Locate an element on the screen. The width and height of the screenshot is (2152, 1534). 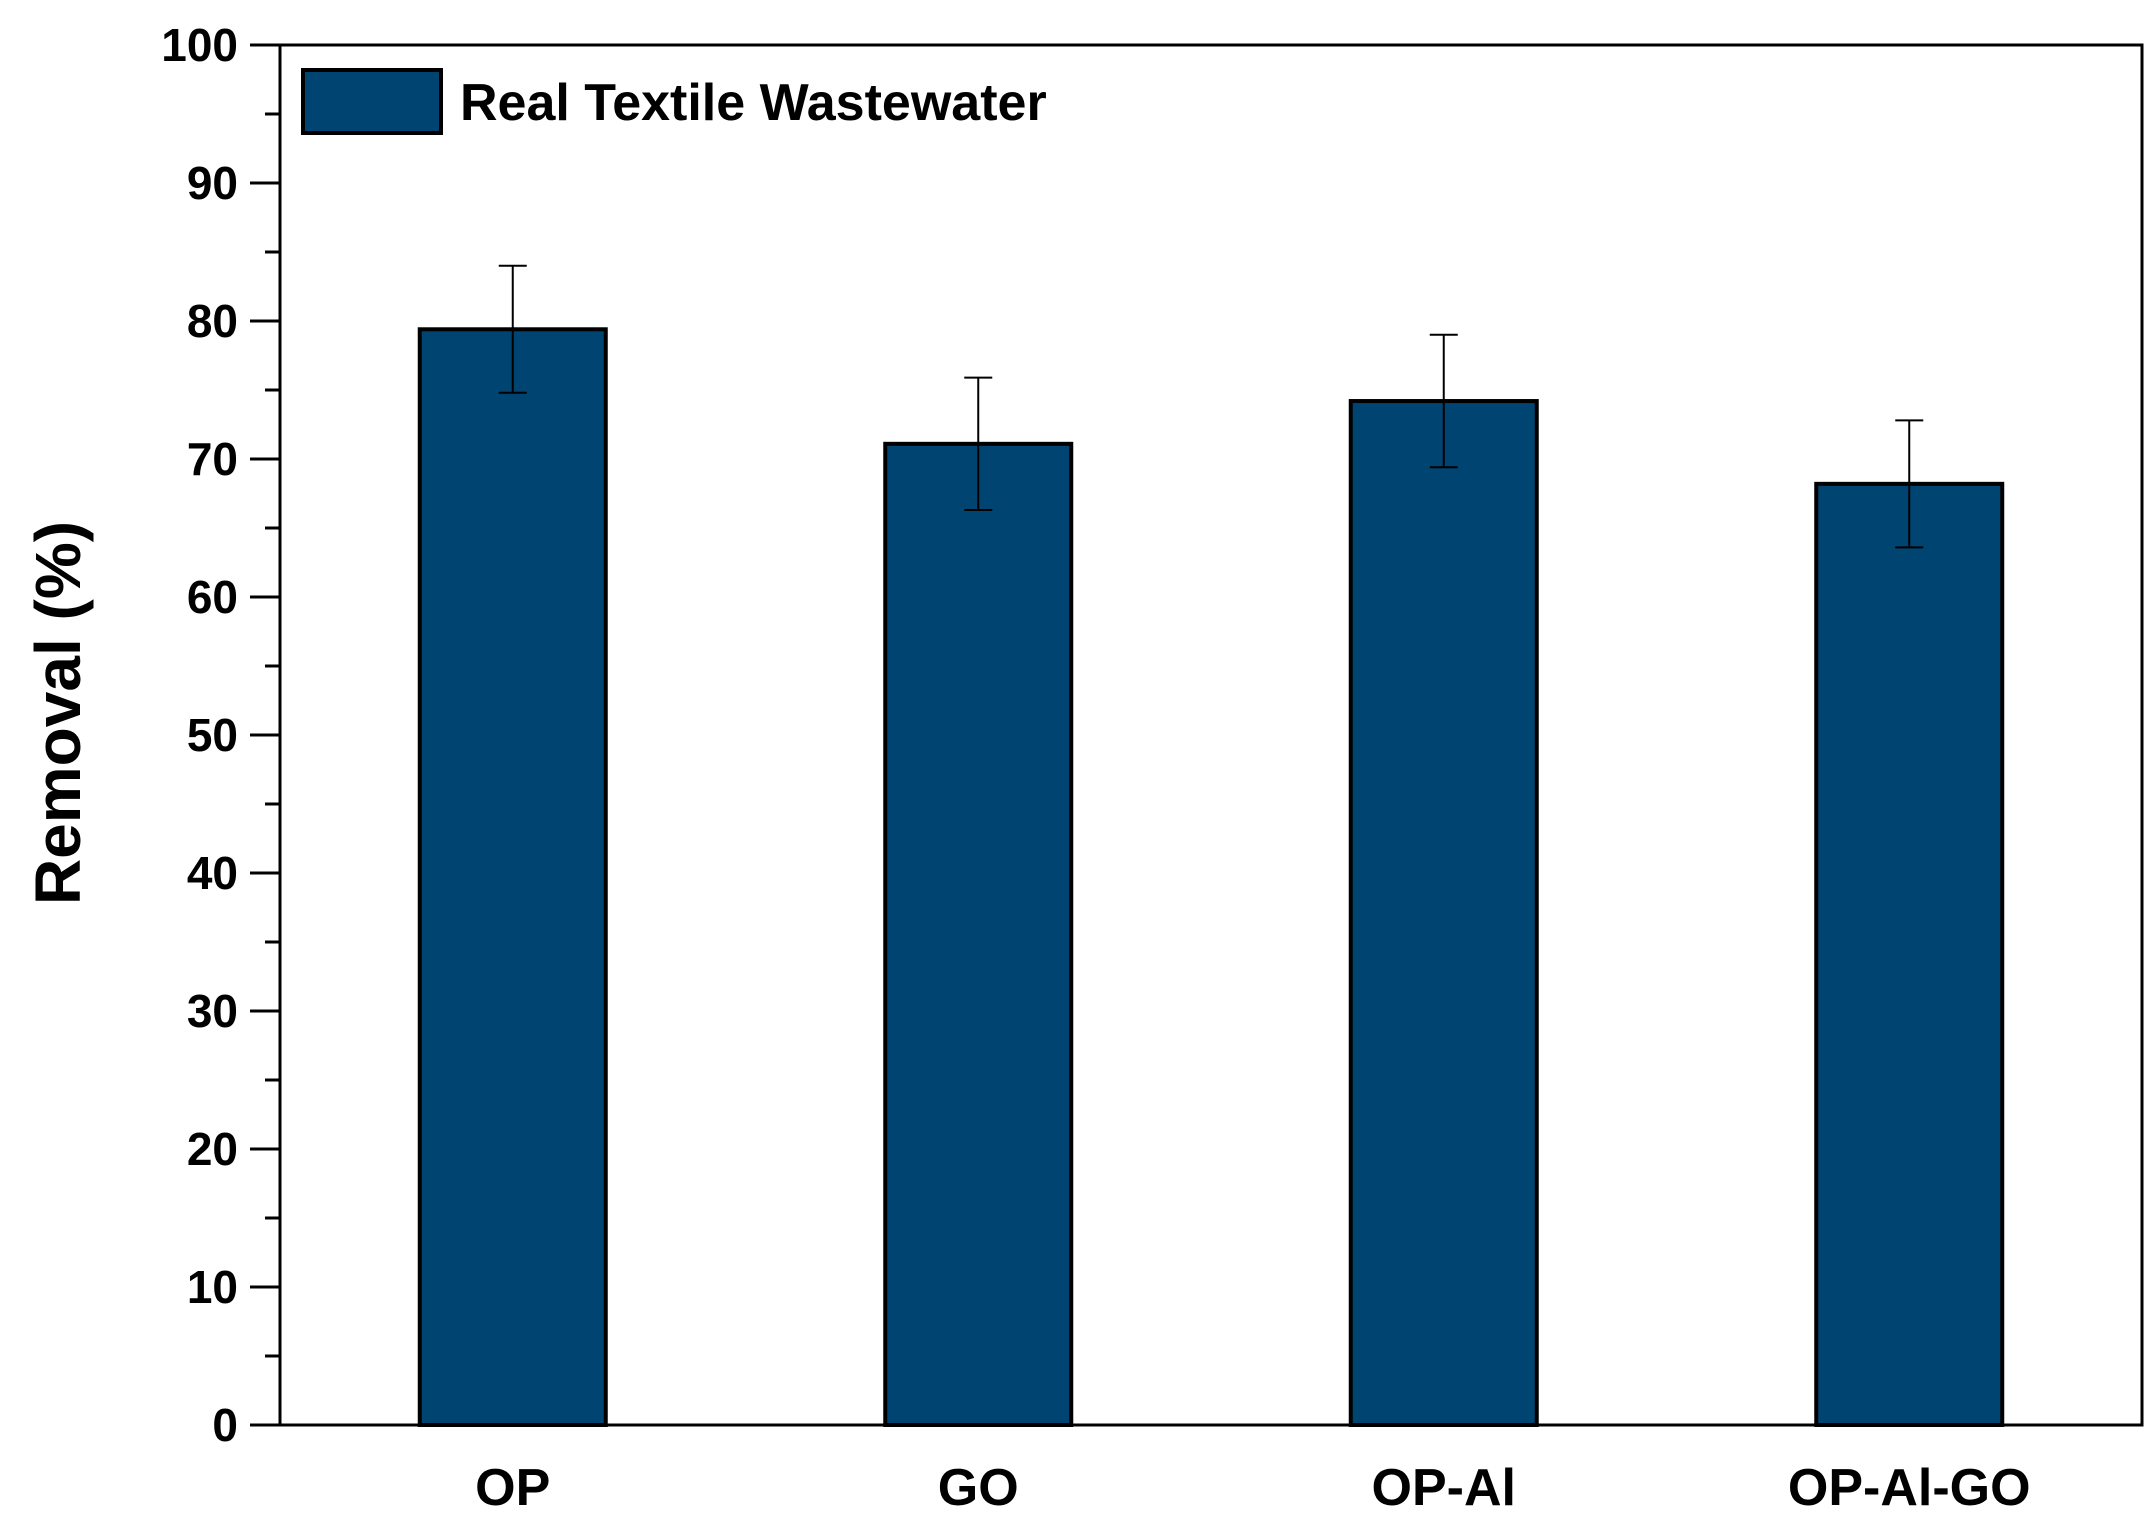
bar-op-al-go is located at coordinates (1909, 954).